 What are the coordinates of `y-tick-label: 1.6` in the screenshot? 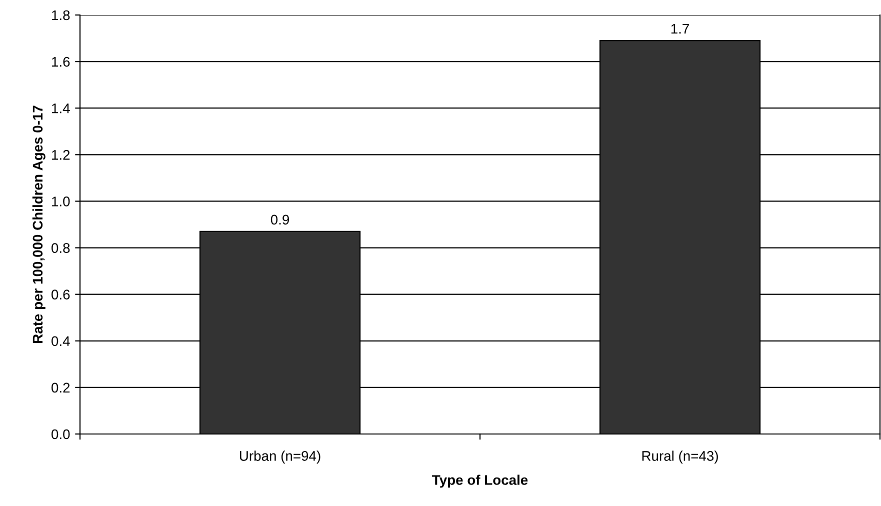 It's located at (61, 61).